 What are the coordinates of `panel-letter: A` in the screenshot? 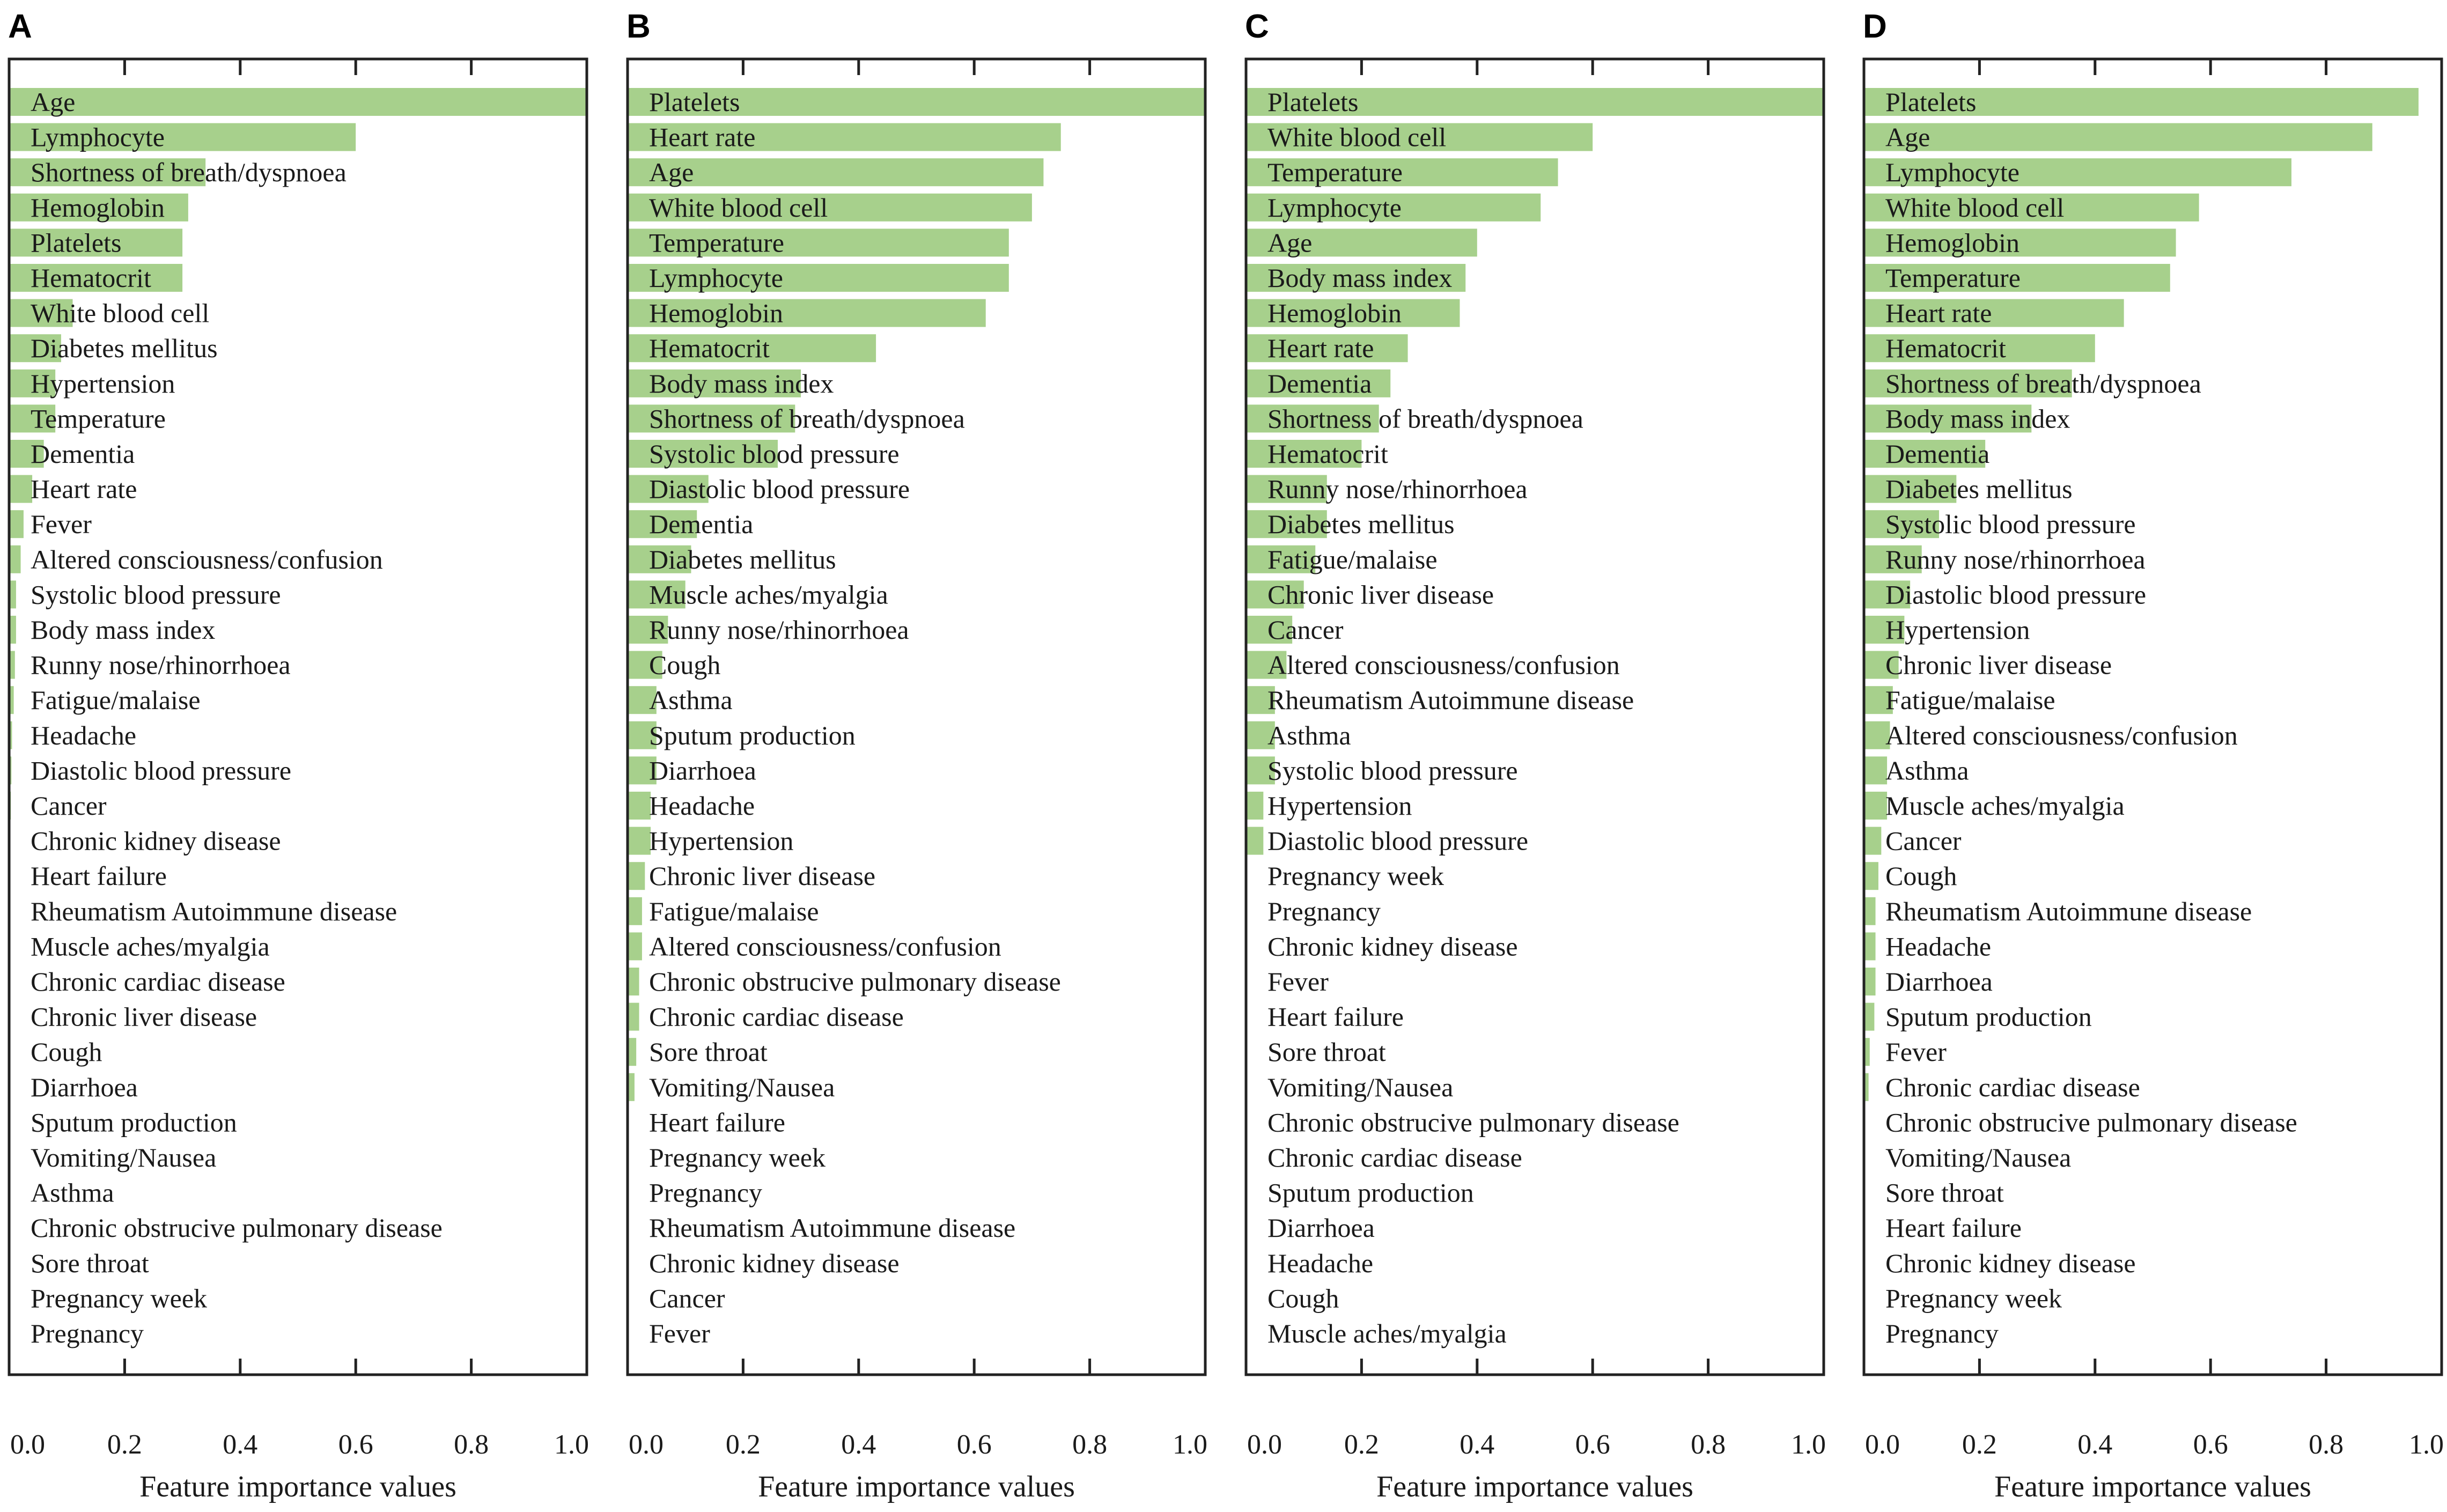 It's located at (20, 26).